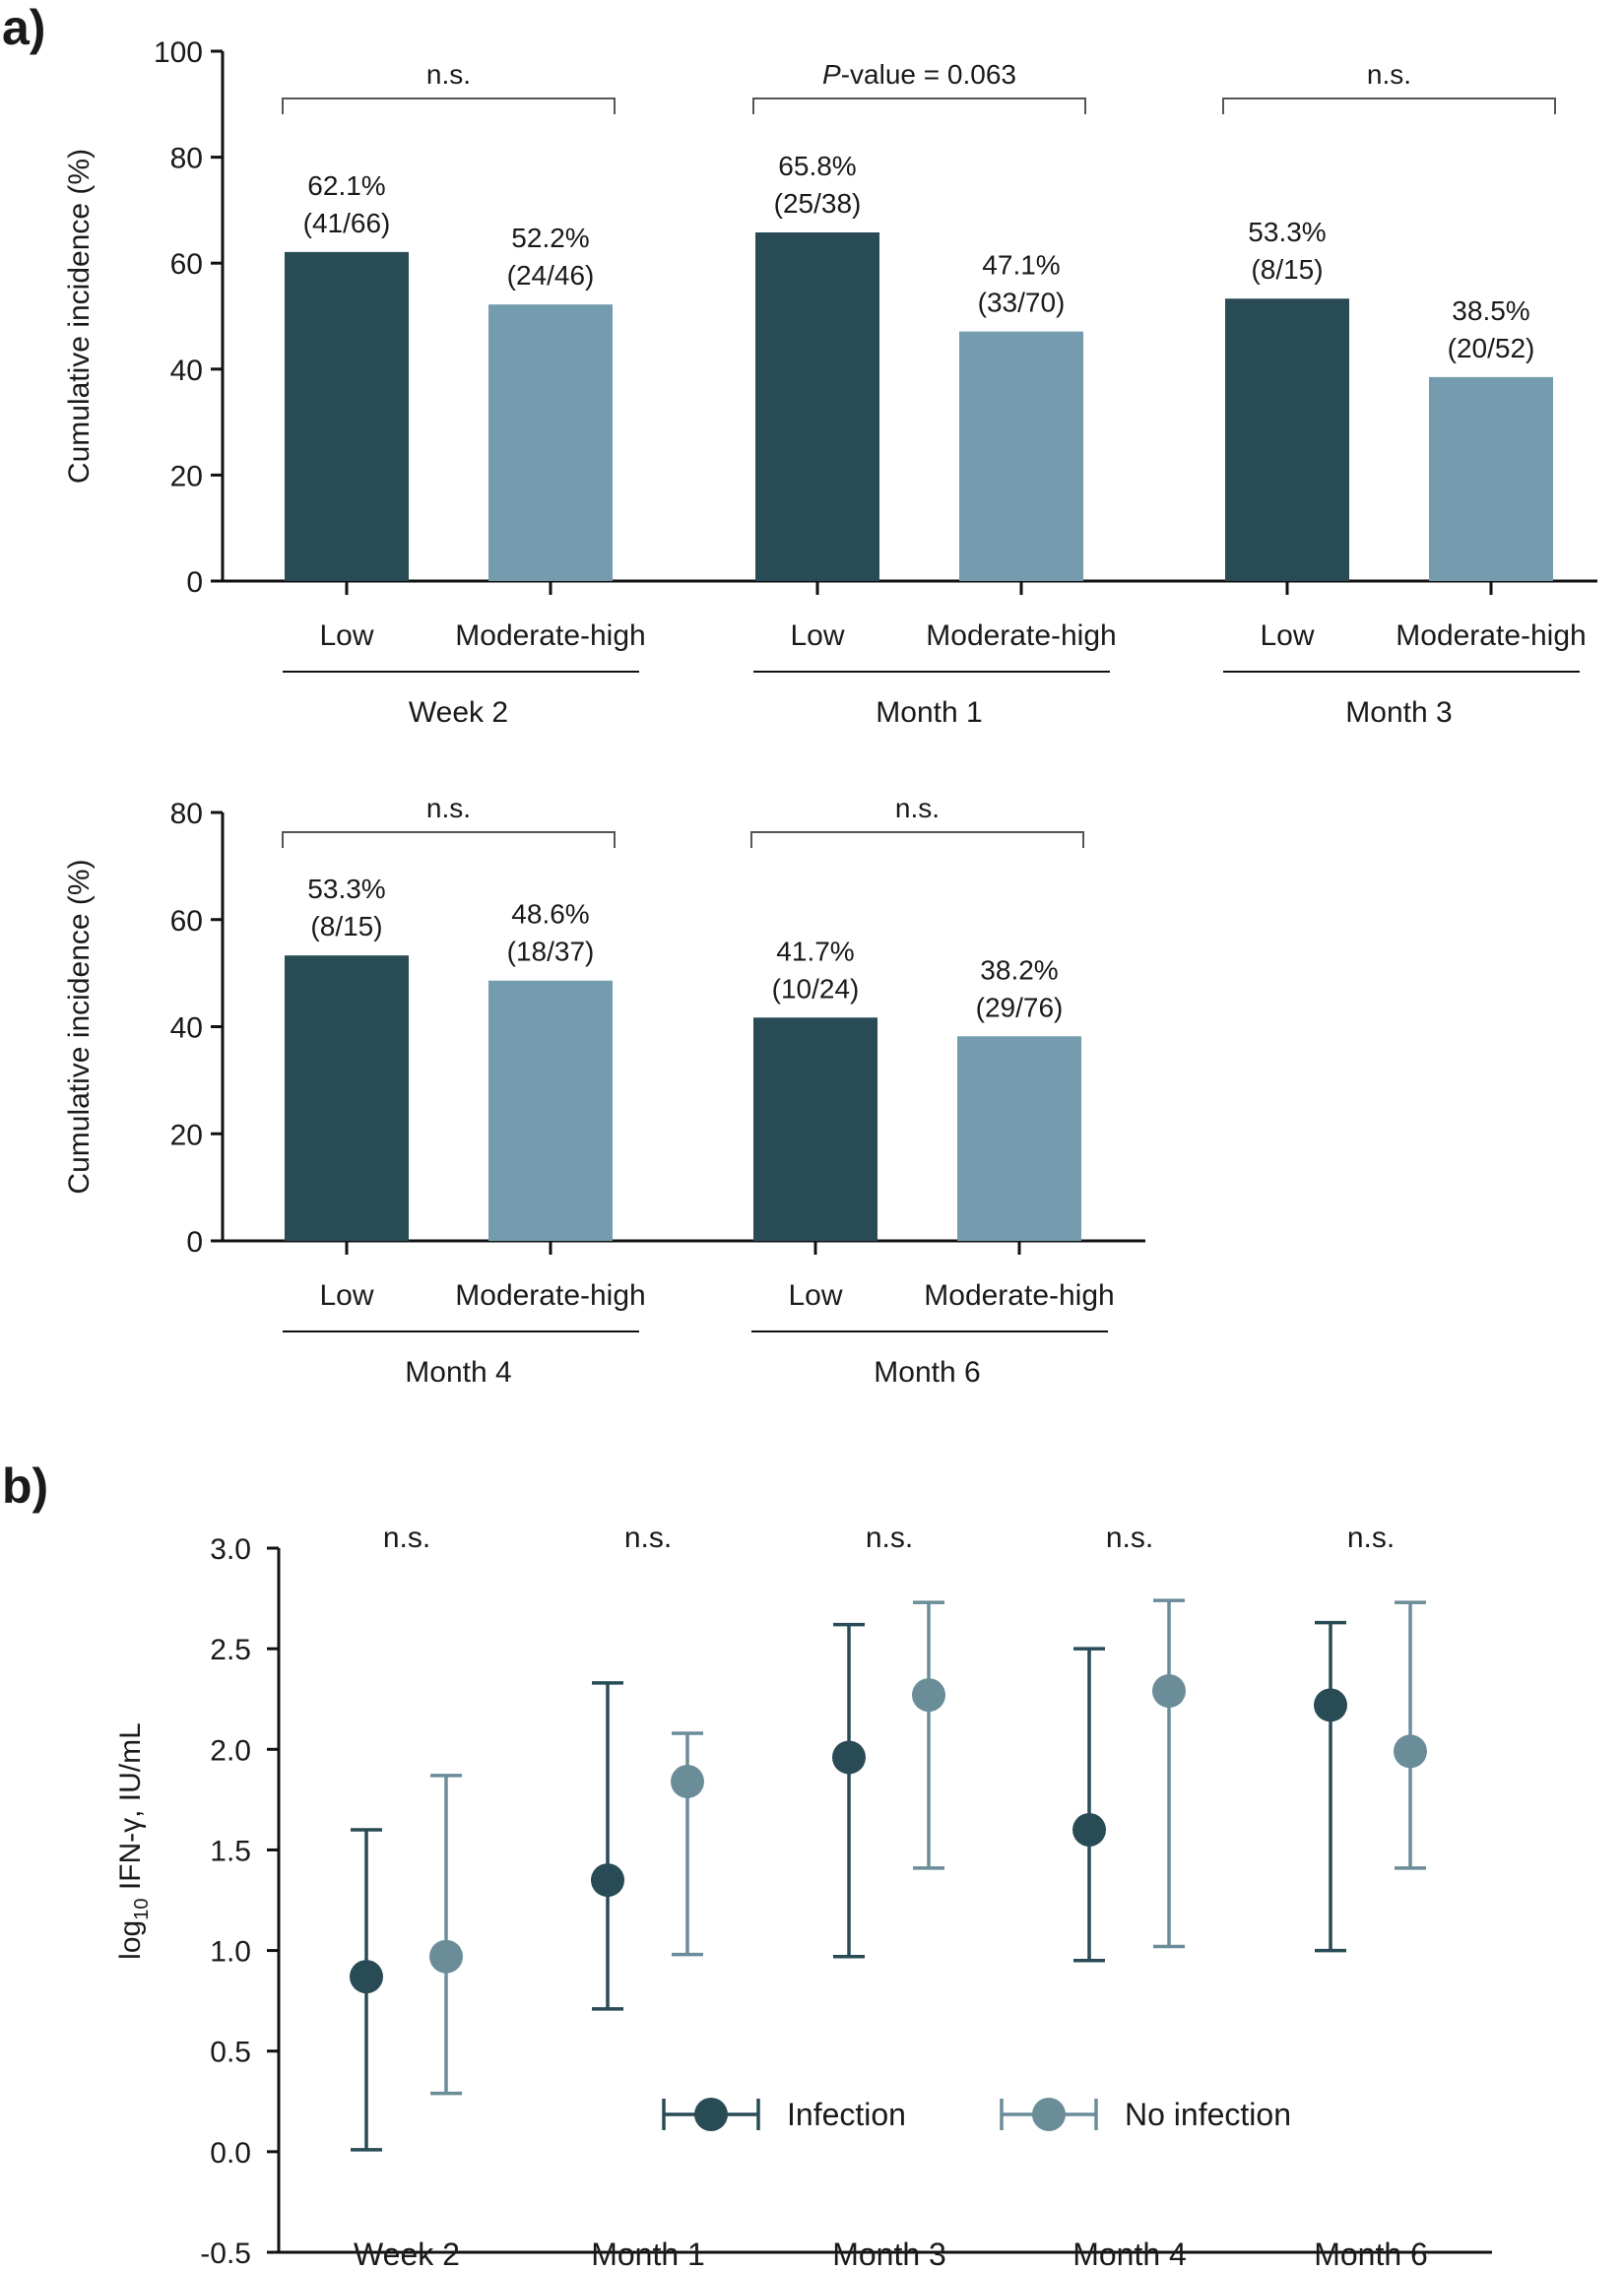  What do you see at coordinates (818, 204) in the screenshot?
I see `bar-count-label: (25/38)` at bounding box center [818, 204].